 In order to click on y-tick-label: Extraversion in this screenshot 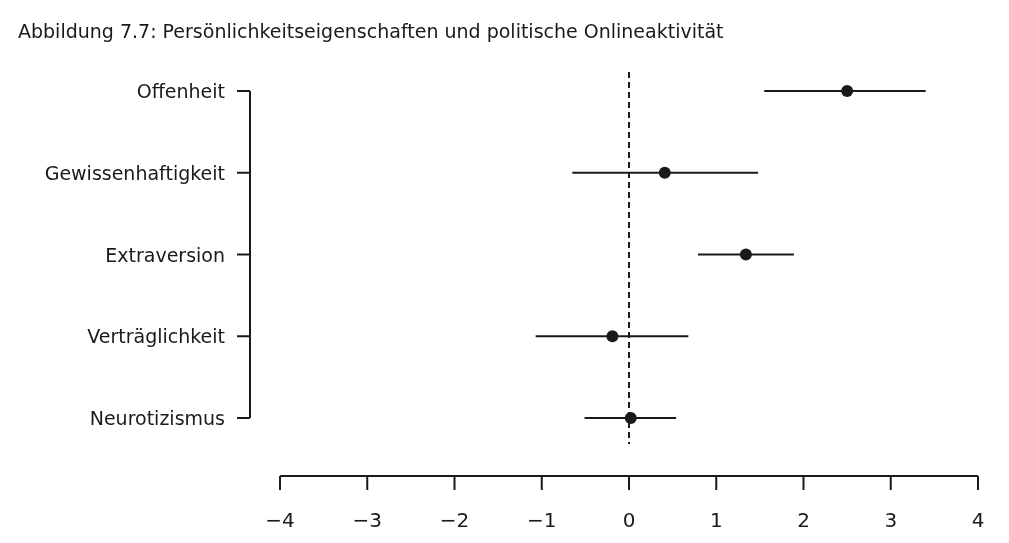, I will do `click(165, 254)`.